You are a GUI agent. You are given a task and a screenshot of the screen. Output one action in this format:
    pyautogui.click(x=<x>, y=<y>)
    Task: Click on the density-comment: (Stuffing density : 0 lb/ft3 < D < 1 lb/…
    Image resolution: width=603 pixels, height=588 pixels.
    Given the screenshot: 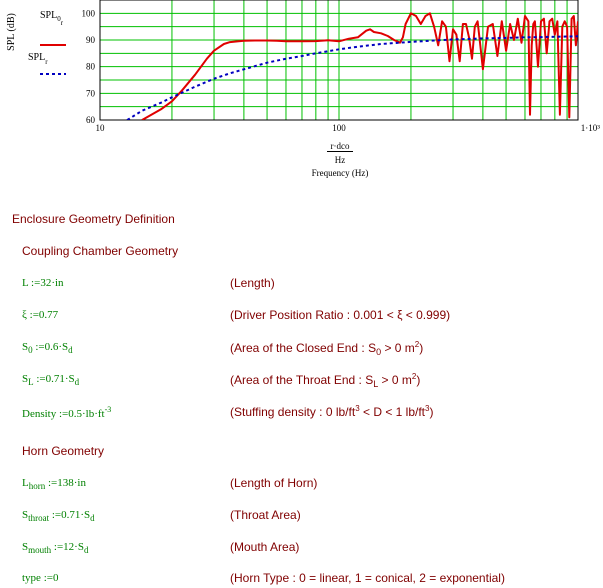 What is the action you would take?
    pyautogui.click(x=332, y=411)
    